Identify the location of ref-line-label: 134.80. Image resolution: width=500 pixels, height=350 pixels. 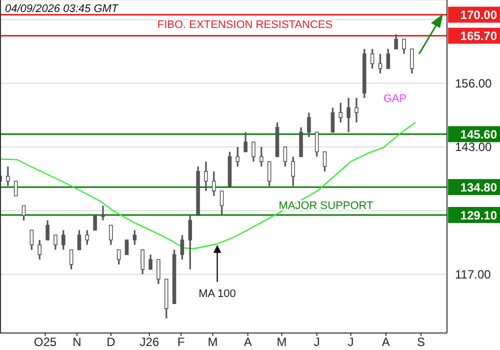
(479, 187).